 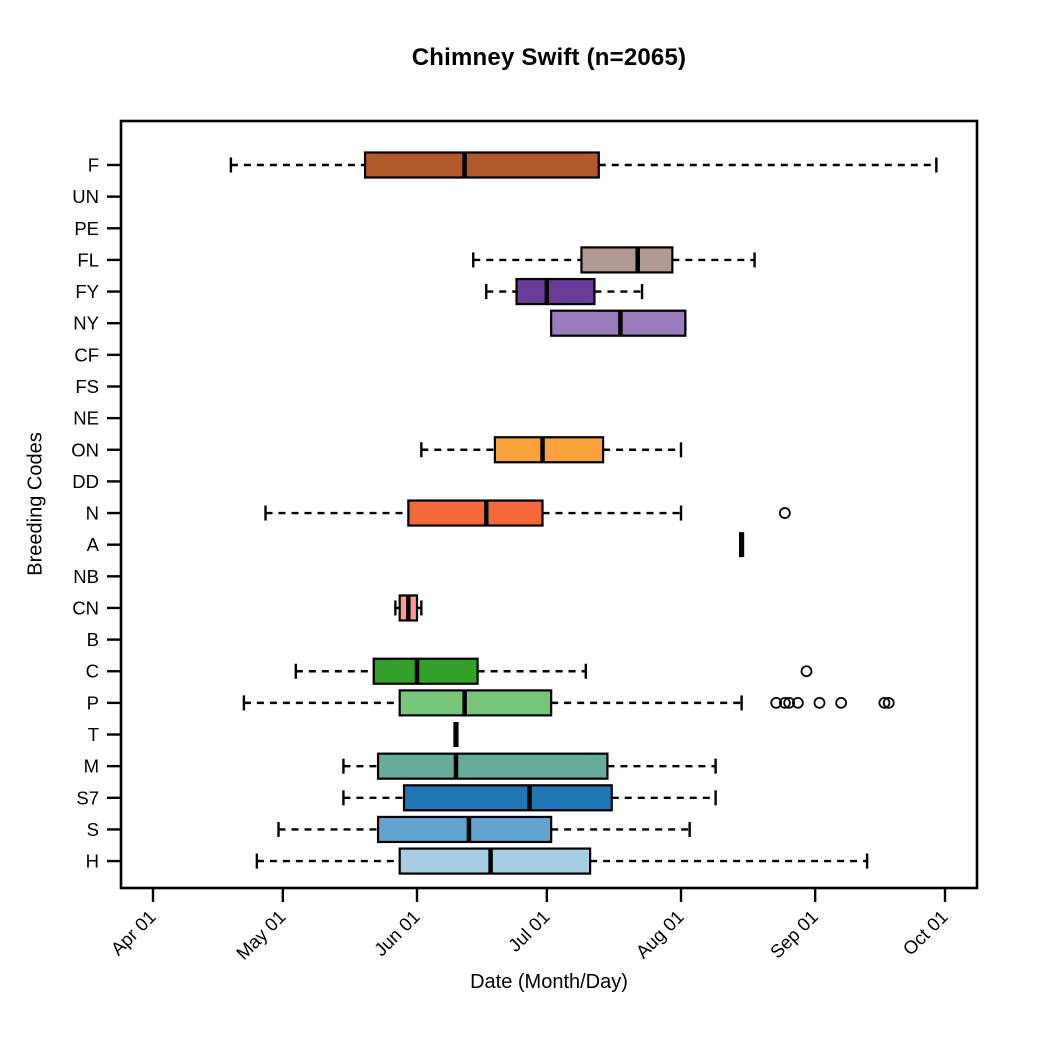 I want to click on y-tick-label: CF, so click(x=86, y=354).